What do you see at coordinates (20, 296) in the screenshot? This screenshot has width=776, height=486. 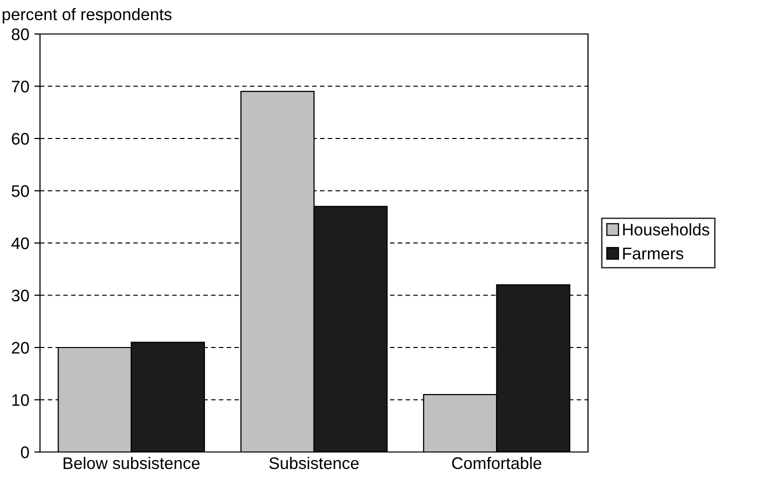 I see `y-tick-label: 30` at bounding box center [20, 296].